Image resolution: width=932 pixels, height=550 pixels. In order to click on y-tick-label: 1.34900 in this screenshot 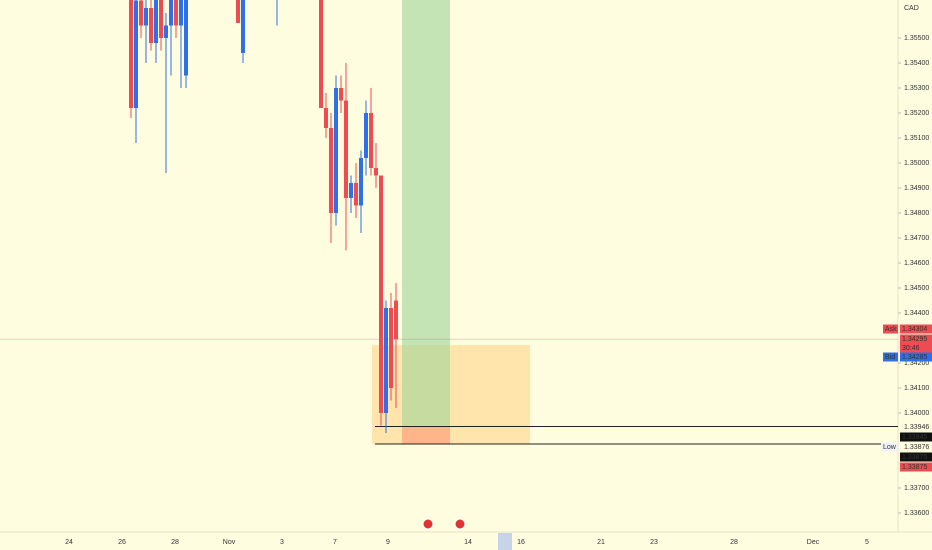, I will do `click(916, 188)`.